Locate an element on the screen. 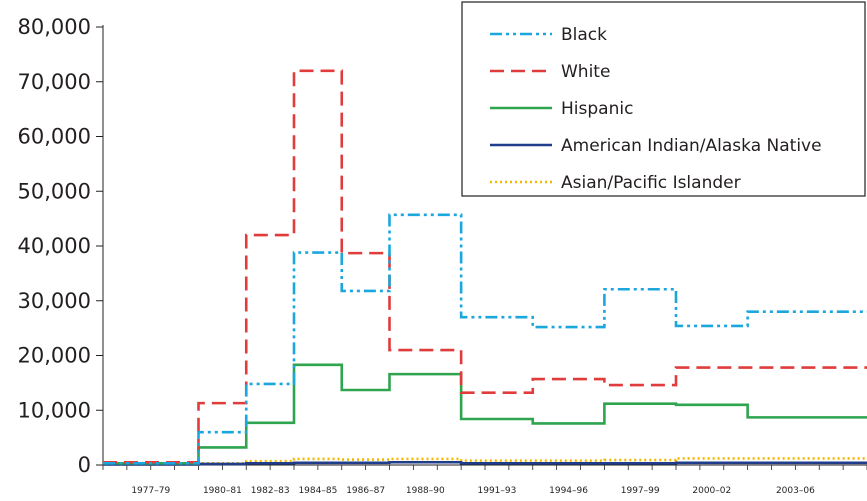  legend-label: Hispanic is located at coordinates (597, 109).